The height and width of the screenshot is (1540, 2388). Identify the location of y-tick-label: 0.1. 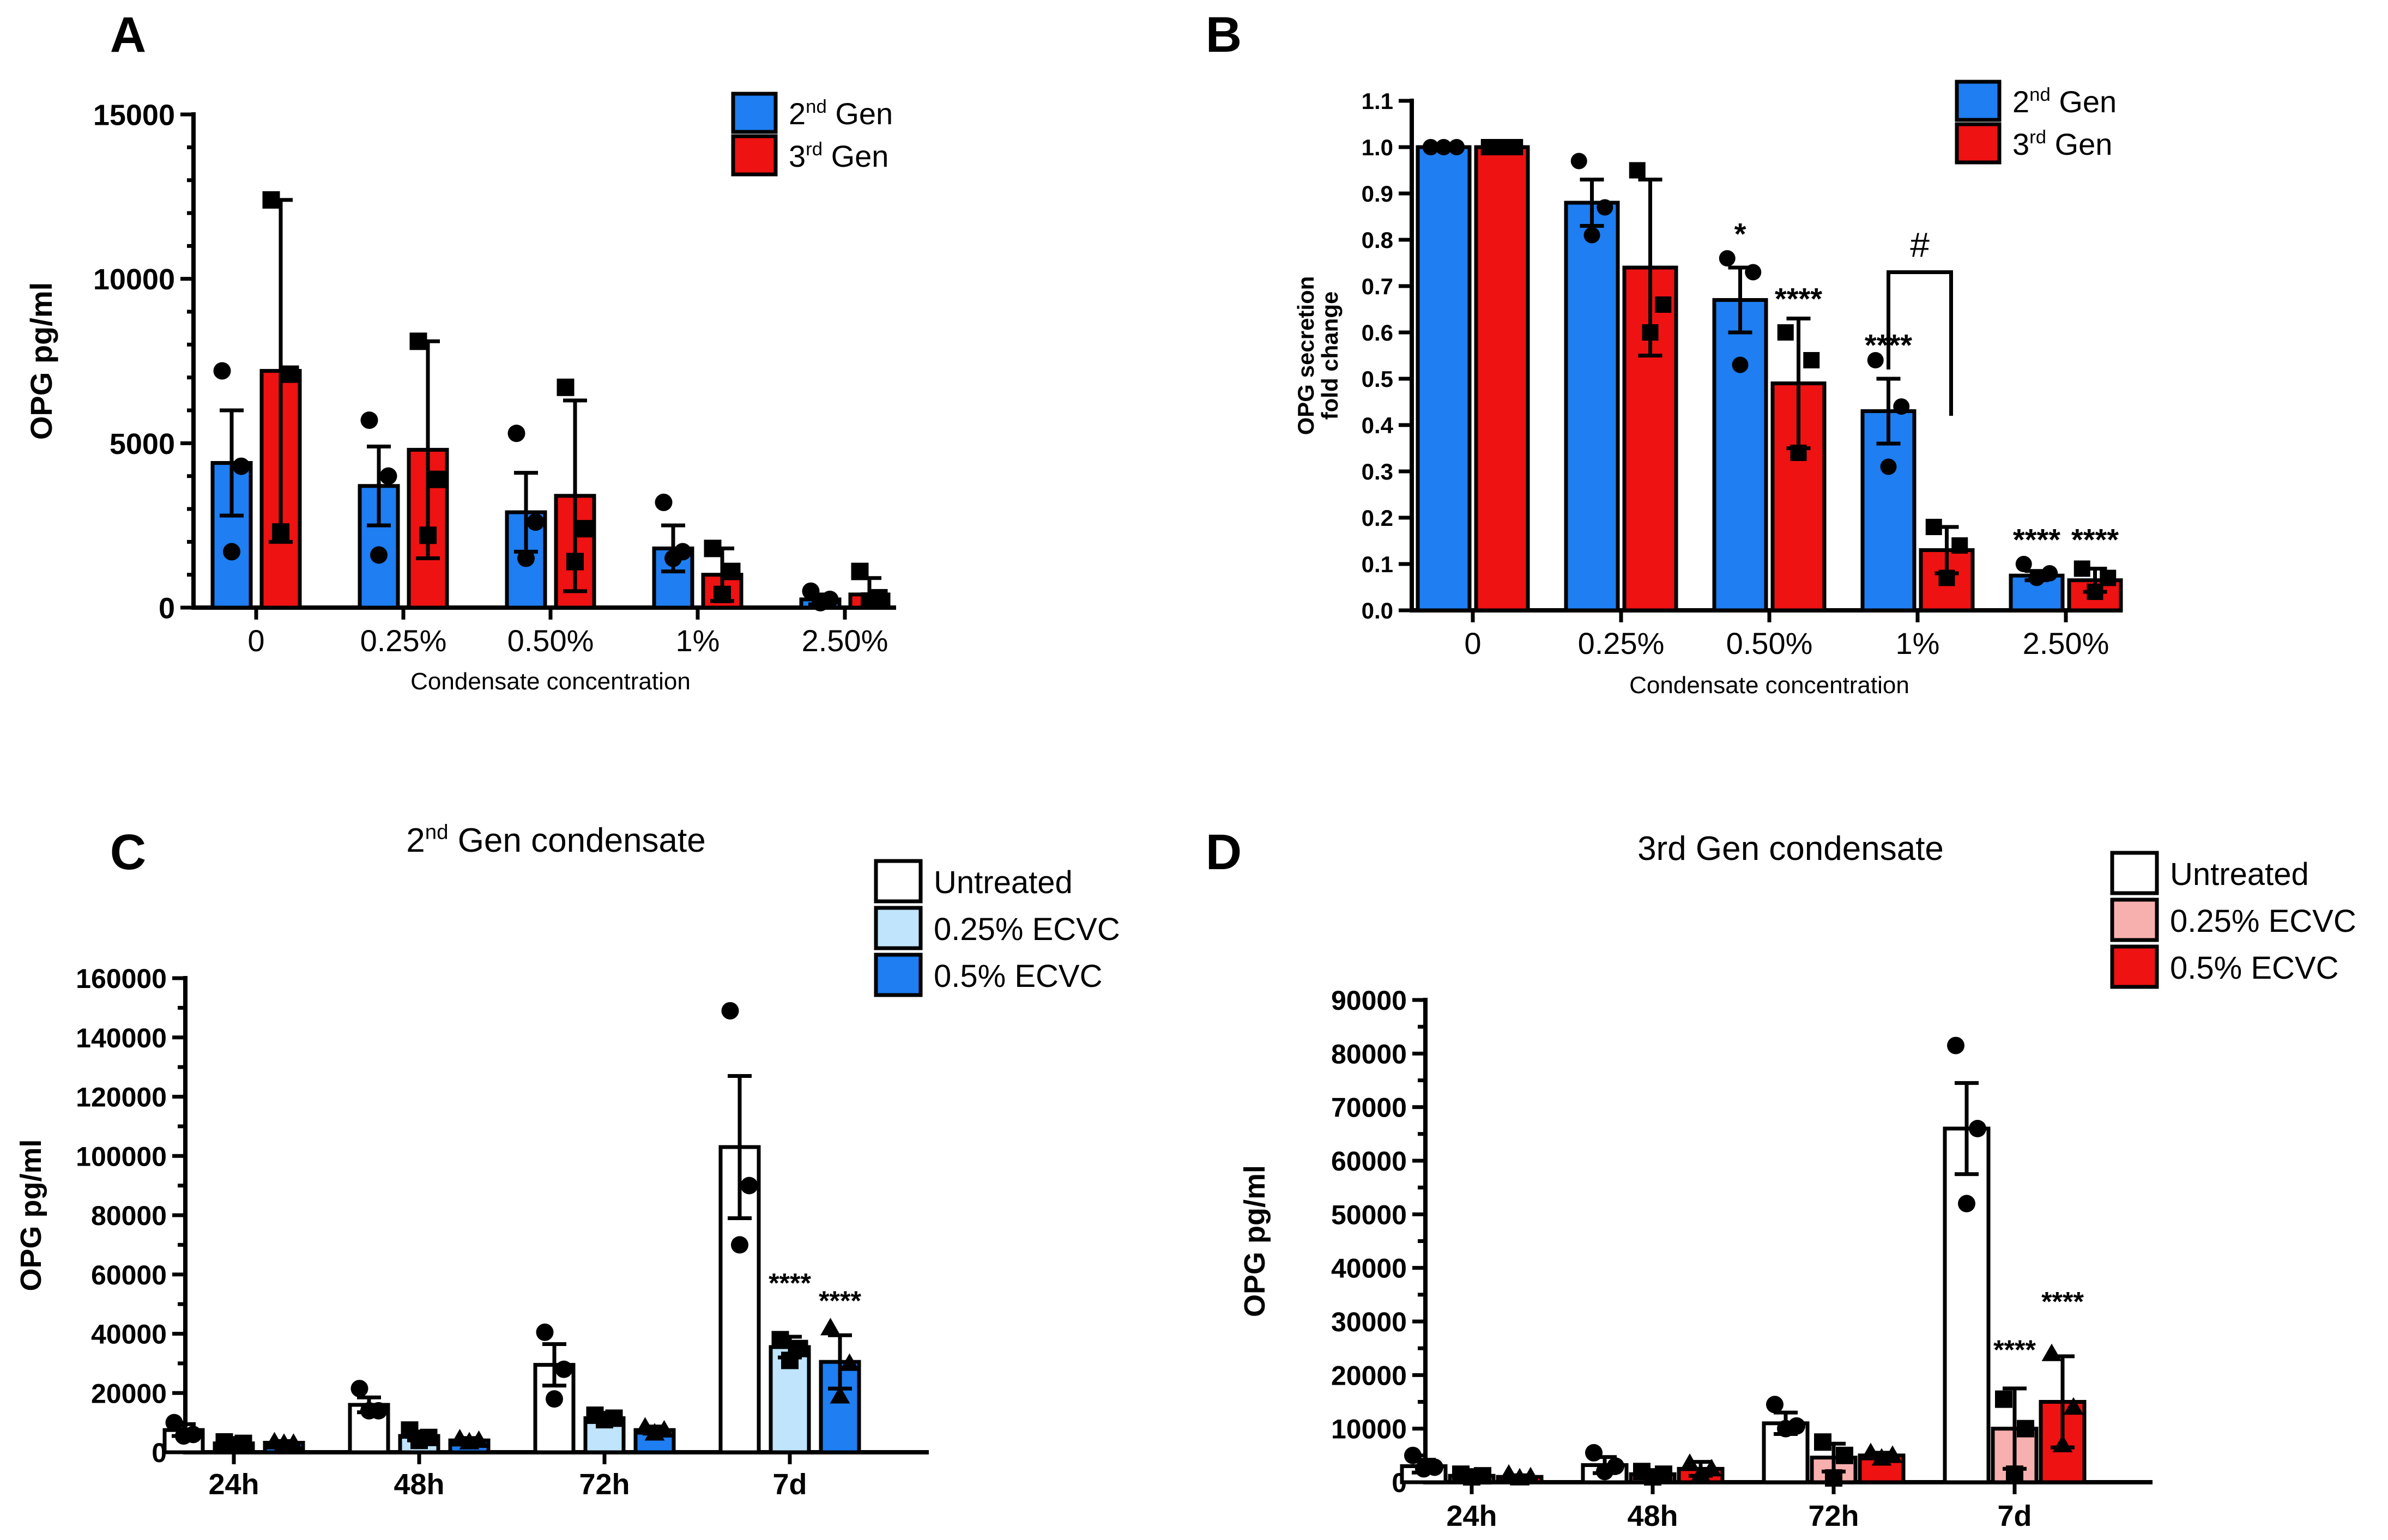
(1377, 564).